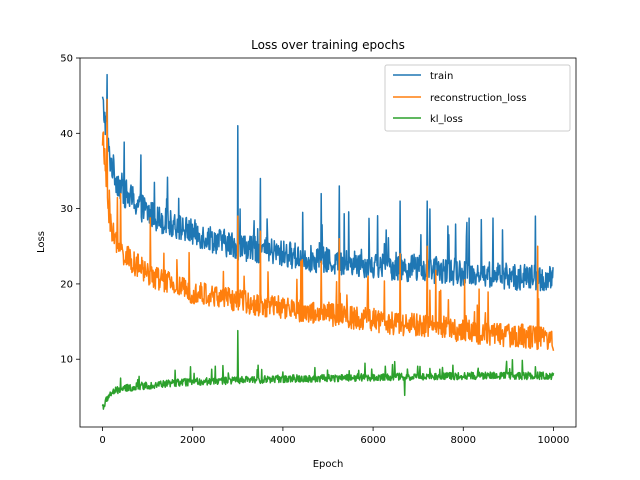 The width and height of the screenshot is (640, 480). What do you see at coordinates (282, 440) in the screenshot?
I see `x-tick-label: 4000` at bounding box center [282, 440].